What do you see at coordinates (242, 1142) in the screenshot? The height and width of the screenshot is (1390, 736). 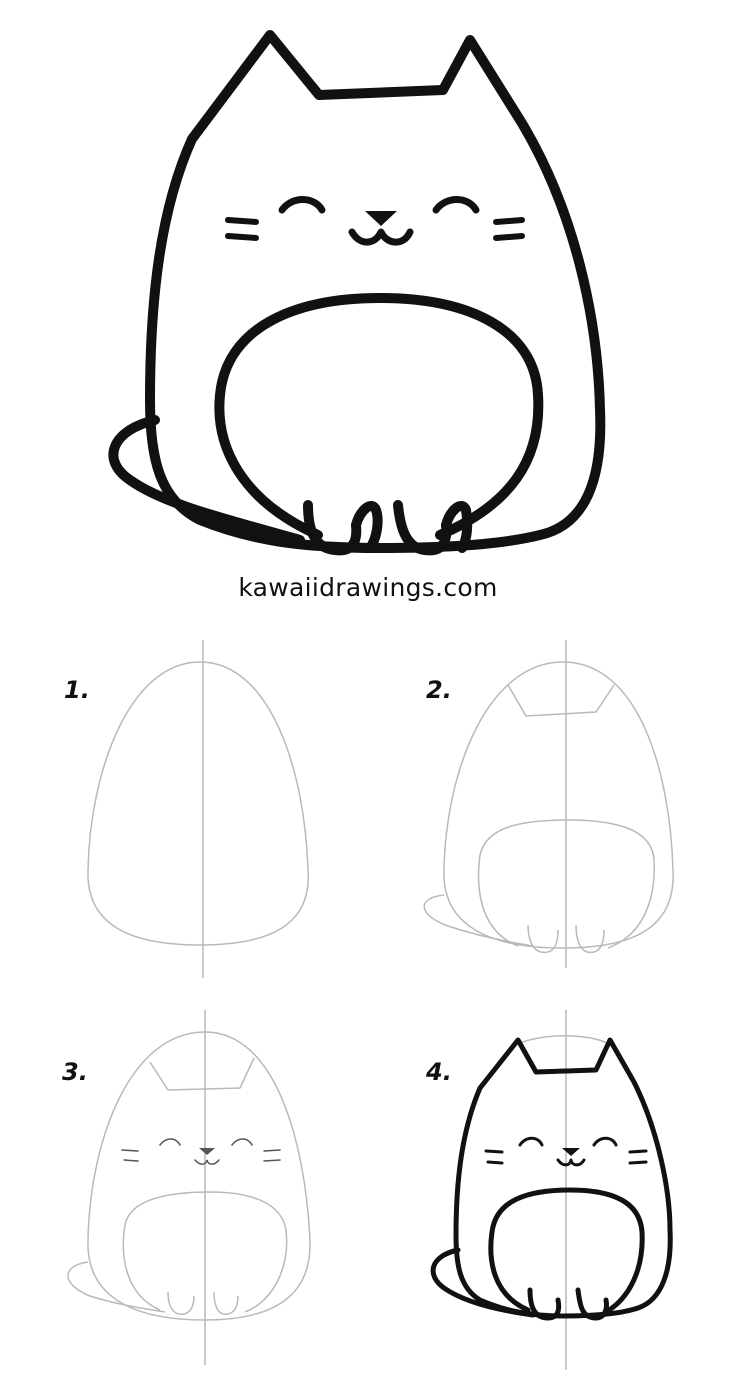 I see `face-right-eye` at bounding box center [242, 1142].